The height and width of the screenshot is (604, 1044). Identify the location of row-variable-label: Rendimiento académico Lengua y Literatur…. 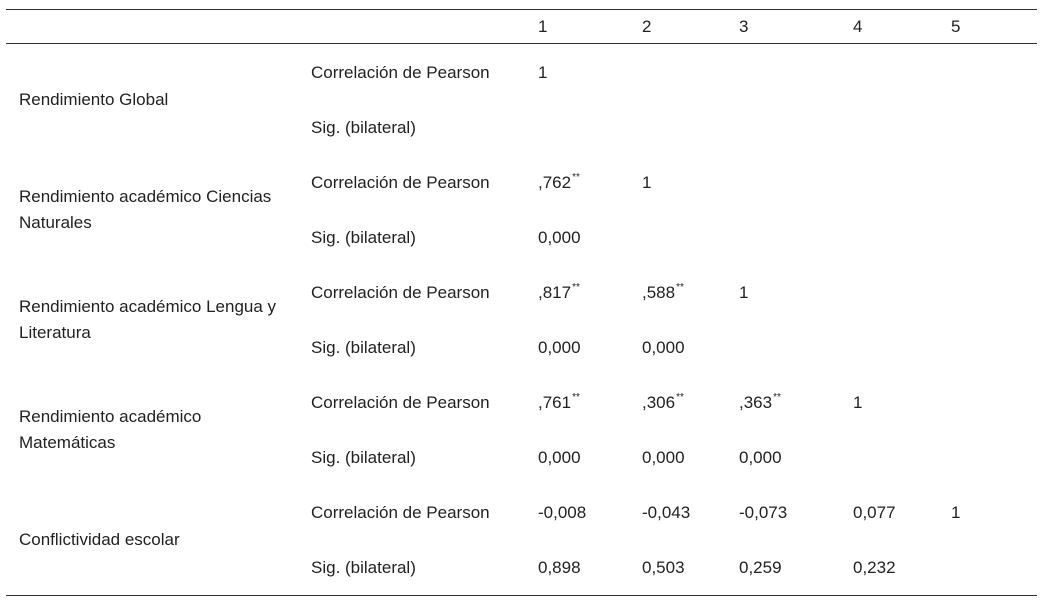
(148, 319).